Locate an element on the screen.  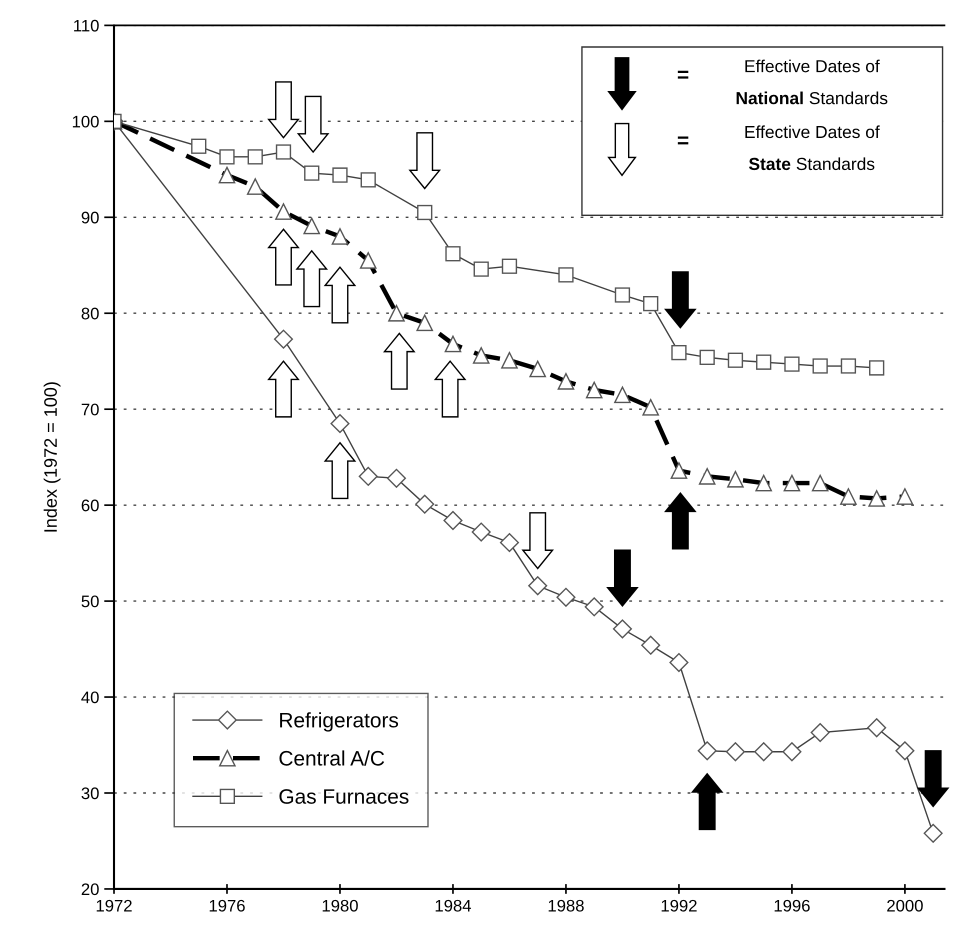
y-axis-title: Index (1972 = 100) is located at coordinates (52, 457).